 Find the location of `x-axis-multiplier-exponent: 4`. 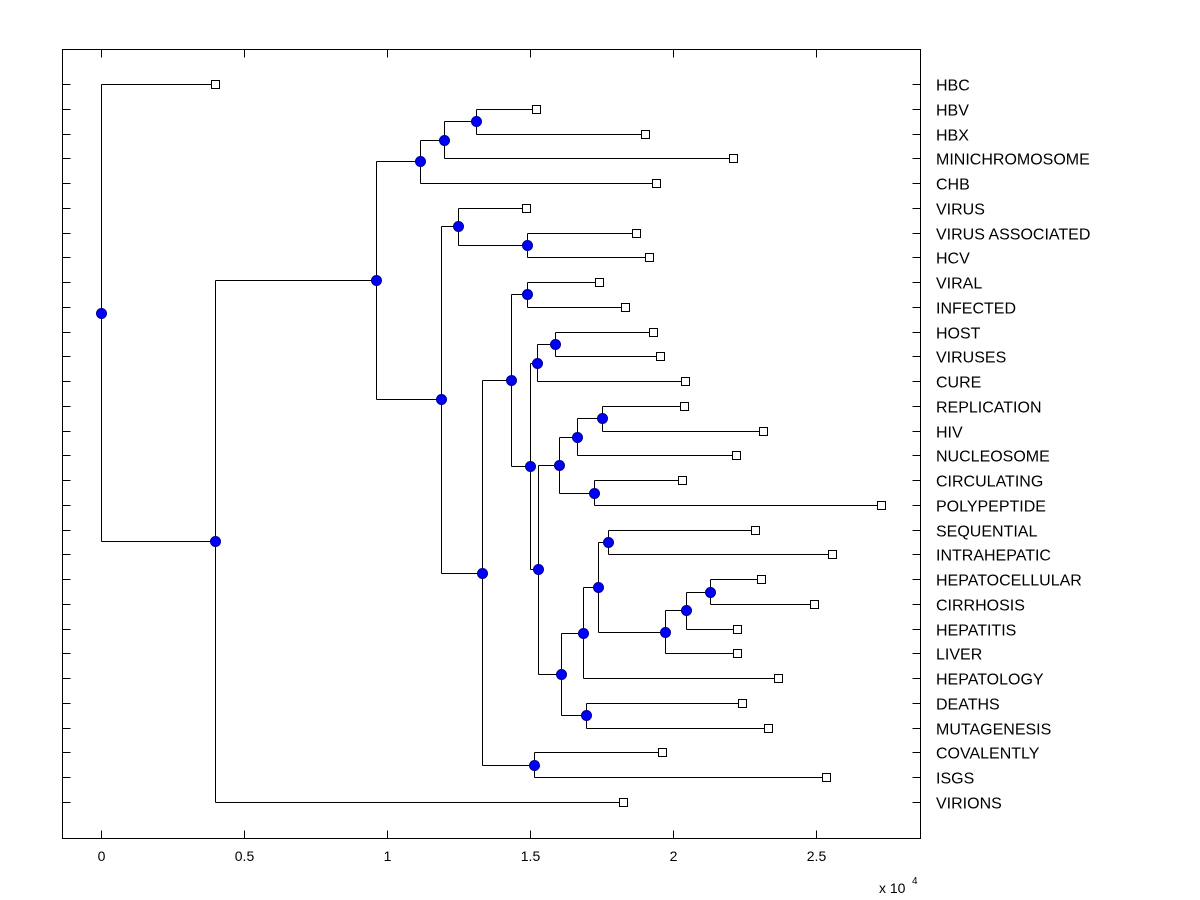

x-axis-multiplier-exponent: 4 is located at coordinates (915, 881).